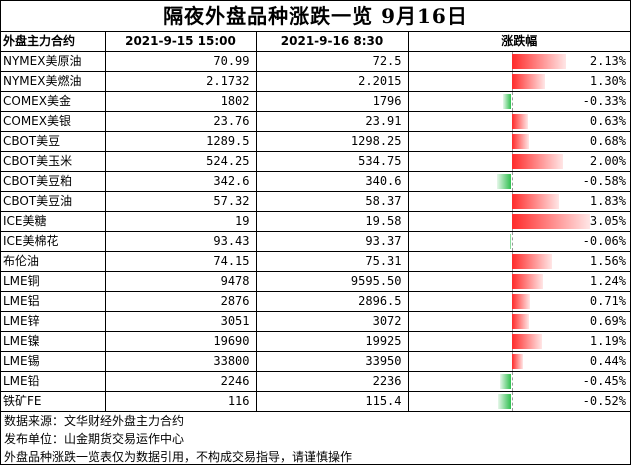 Image resolution: width=631 pixels, height=466 pixels. What do you see at coordinates (607, 121) in the screenshot?
I see `change-percent: 0.63%` at bounding box center [607, 121].